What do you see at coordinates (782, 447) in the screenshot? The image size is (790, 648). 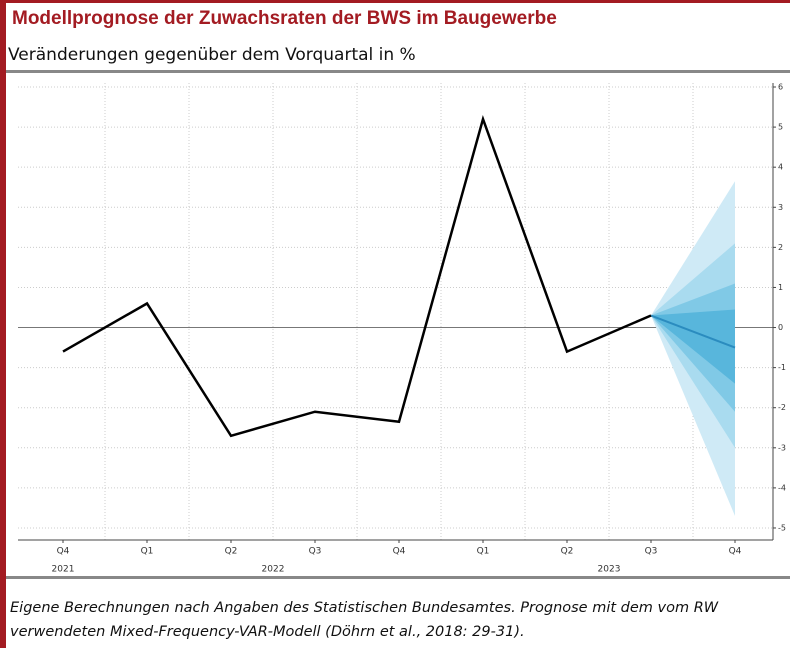 I see `y-tick-label: -3` at bounding box center [782, 447].